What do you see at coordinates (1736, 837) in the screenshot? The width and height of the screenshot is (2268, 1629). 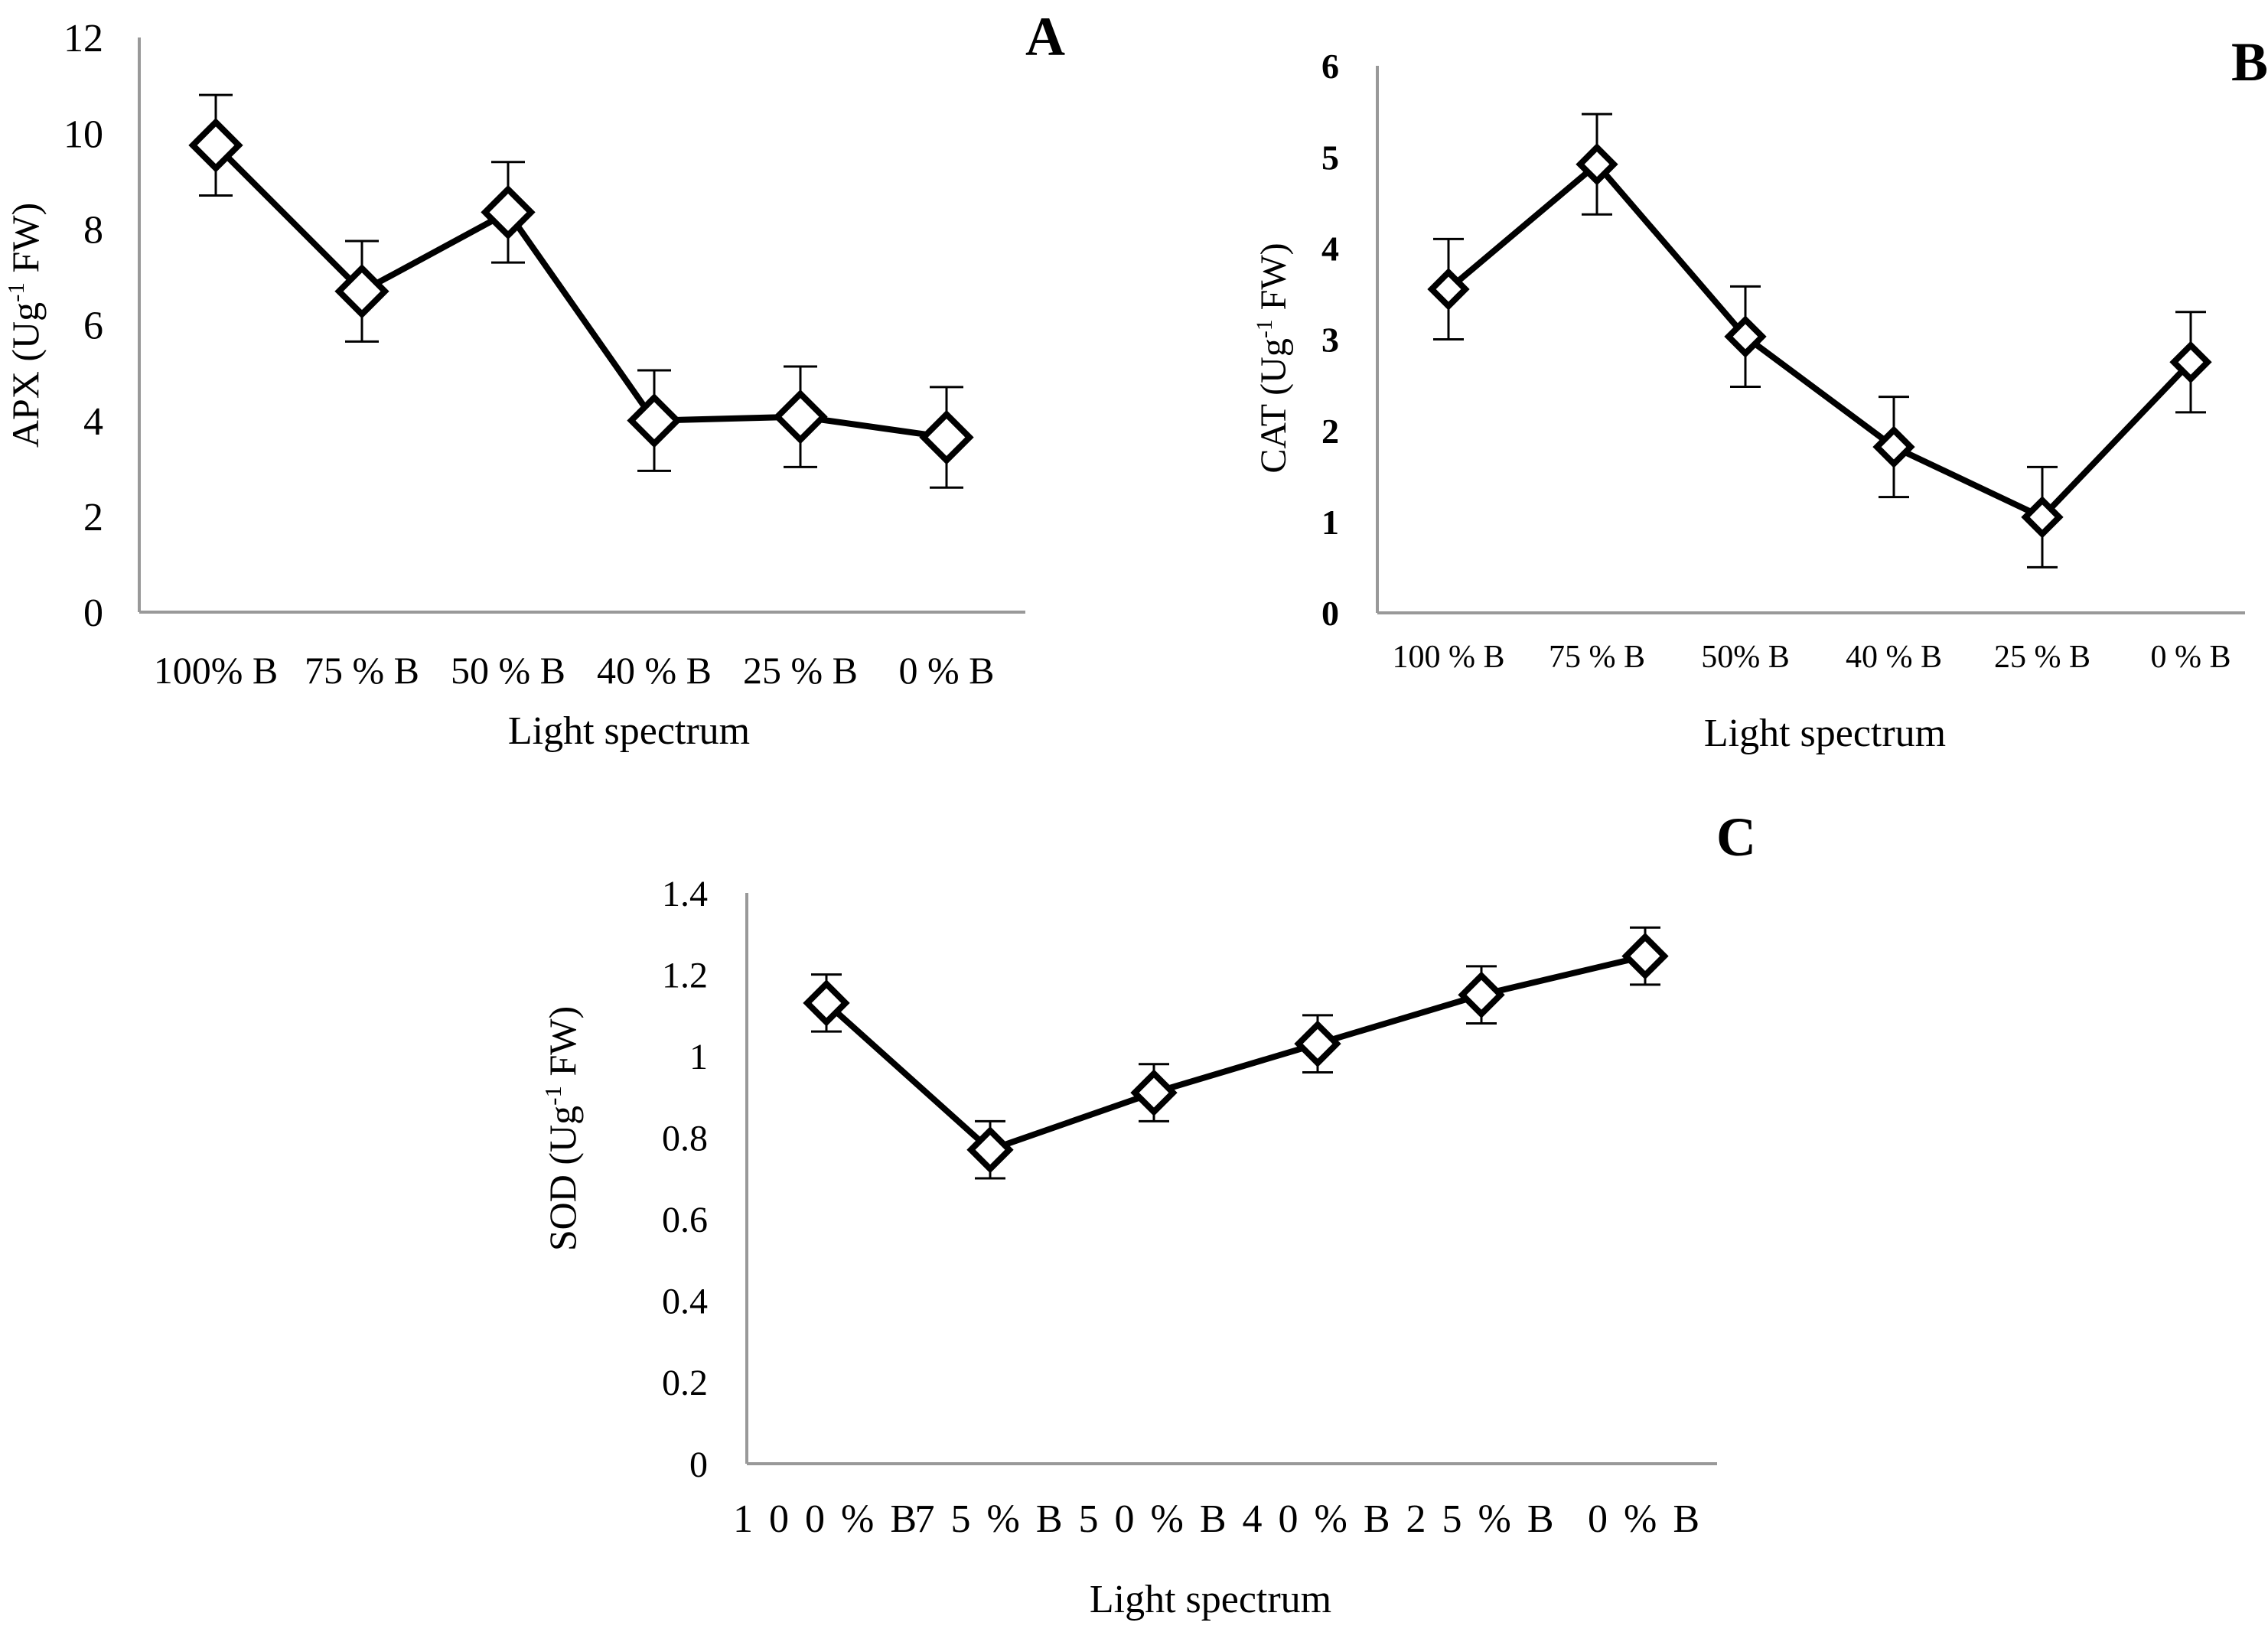 I see `panel-label: C` at bounding box center [1736, 837].